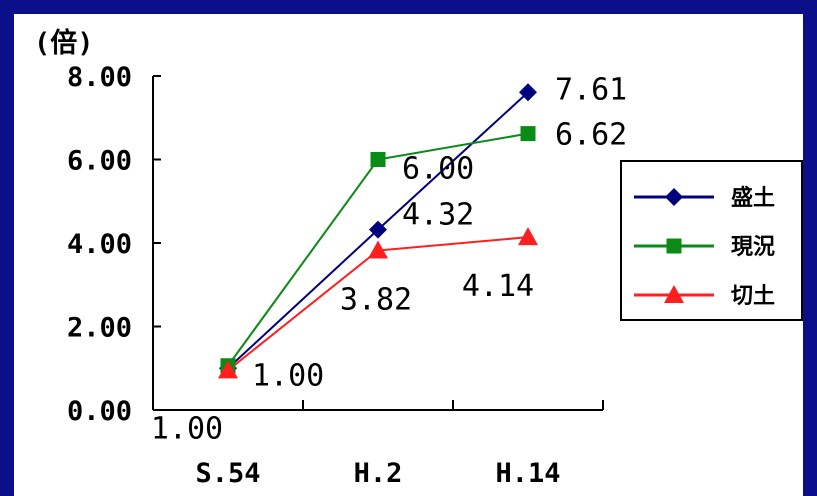 The image size is (817, 496). Describe the element at coordinates (753, 247) in the screenshot. I see `legend-label: 現況` at that location.